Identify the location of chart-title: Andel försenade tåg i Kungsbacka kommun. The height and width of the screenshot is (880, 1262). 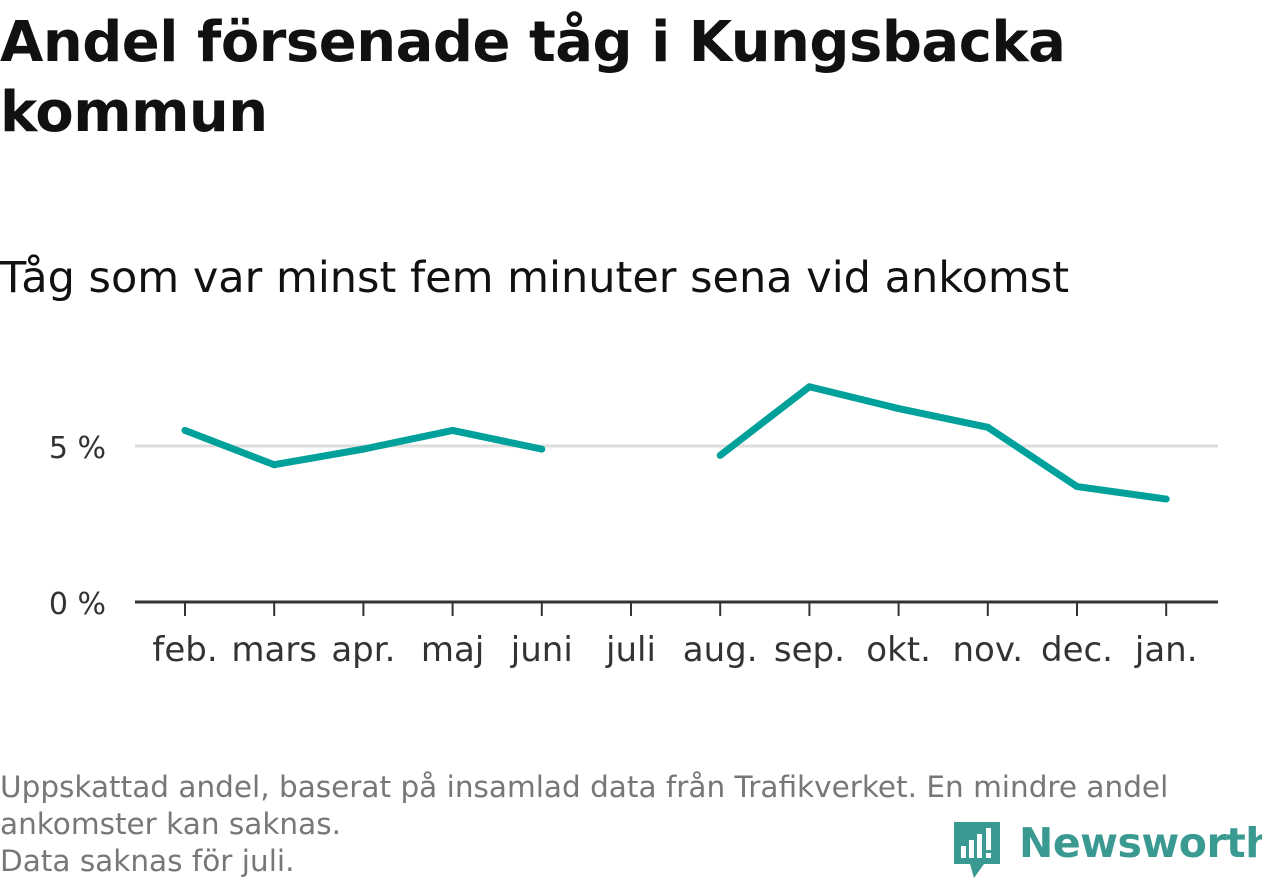
(533, 77).